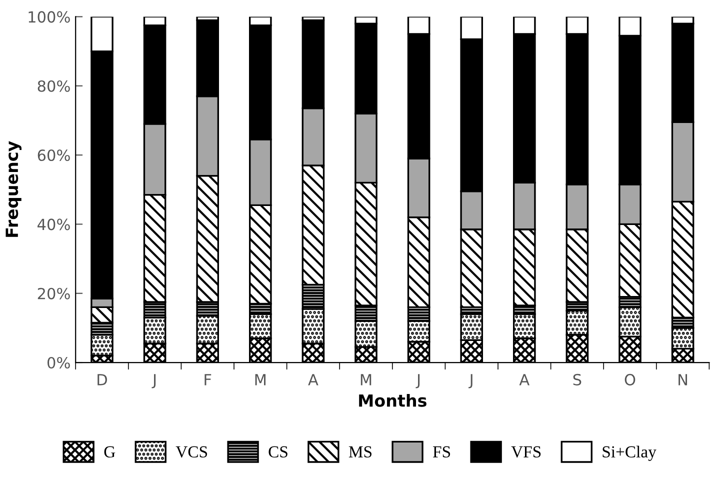 This screenshot has width=720, height=477. What do you see at coordinates (441, 452) in the screenshot?
I see `legend-label: FS` at bounding box center [441, 452].